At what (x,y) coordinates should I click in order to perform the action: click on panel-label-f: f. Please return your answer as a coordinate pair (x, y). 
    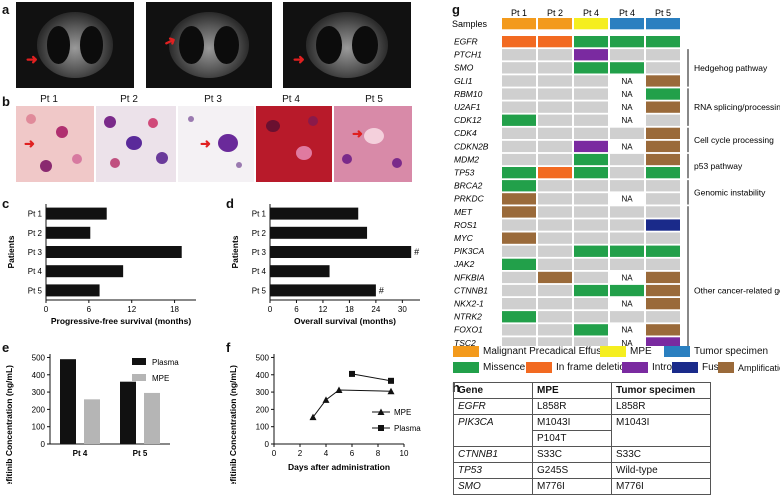
    Looking at the image, I should click on (228, 347).